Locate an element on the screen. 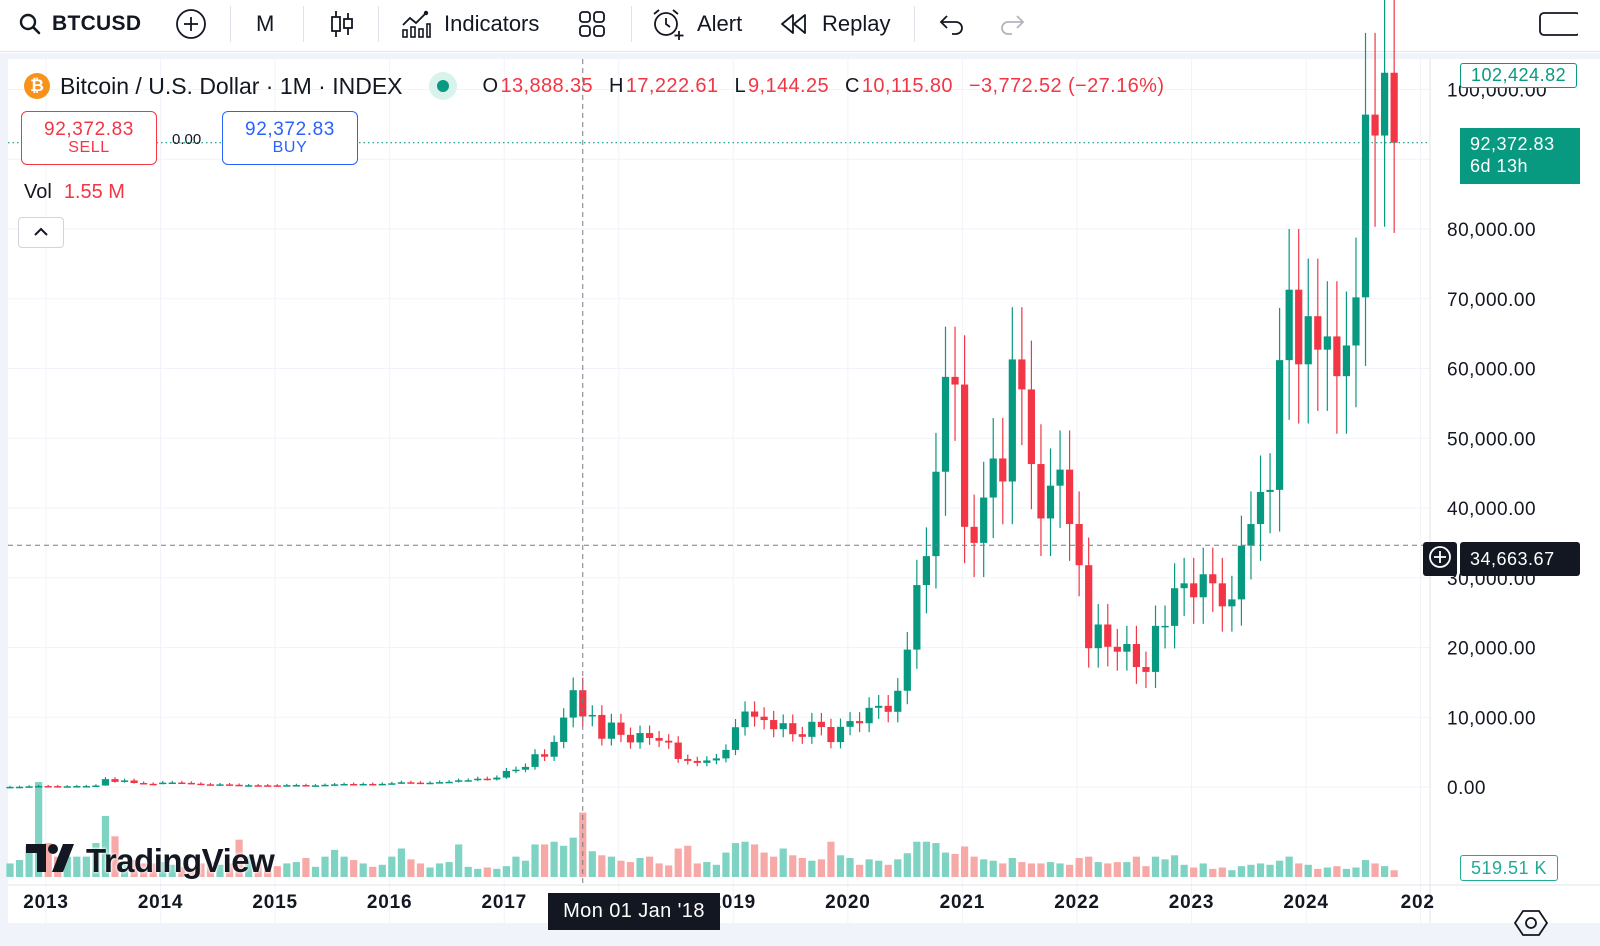 This screenshot has height=946, width=1600. layout-templates-button is located at coordinates (592, 24).